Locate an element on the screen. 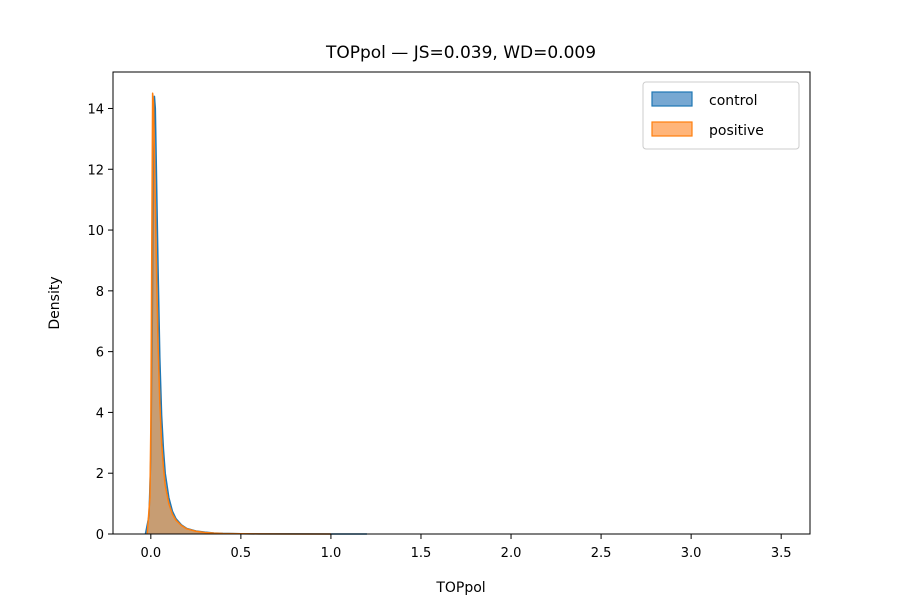 Image resolution: width=900 pixels, height=600 pixels. legend: control positive is located at coordinates (721, 115).